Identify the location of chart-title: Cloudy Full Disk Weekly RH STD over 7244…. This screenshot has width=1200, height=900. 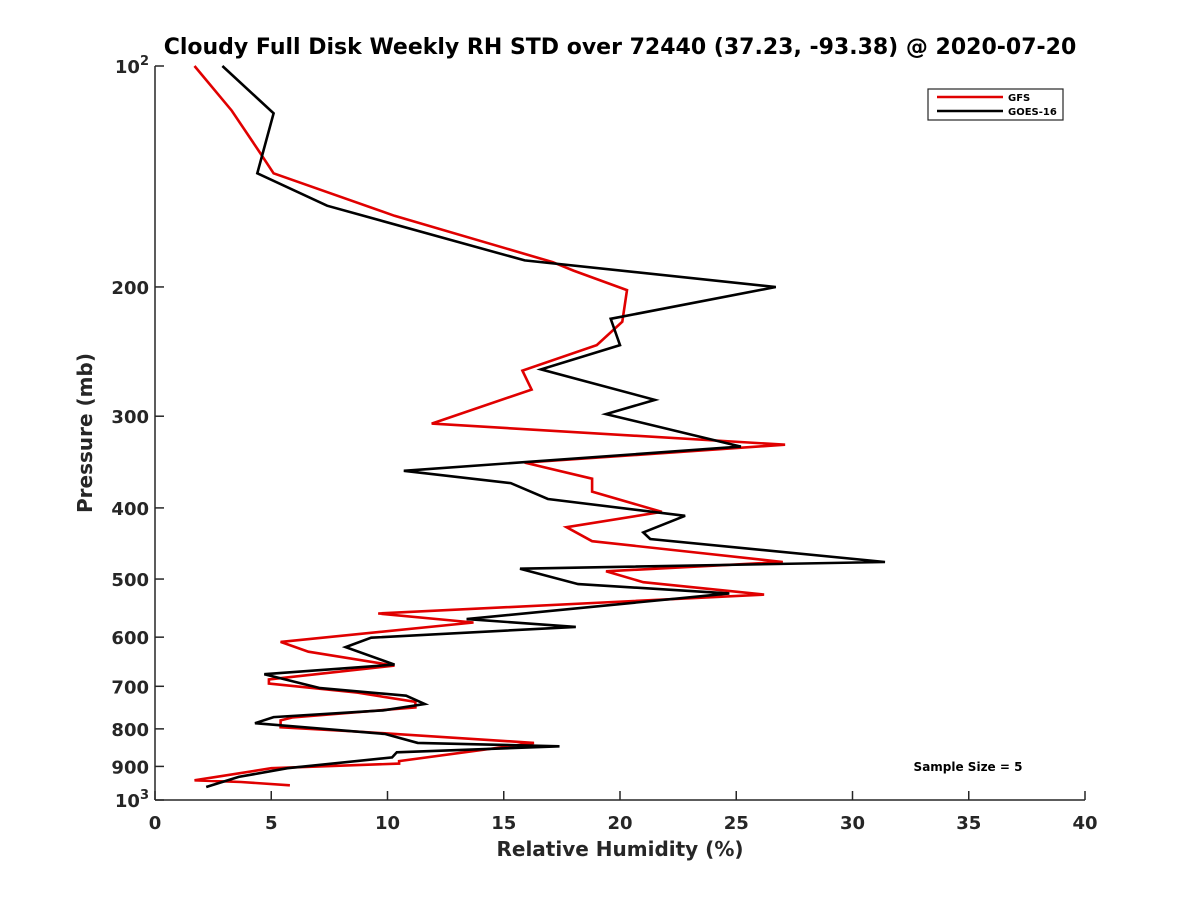
(620, 47).